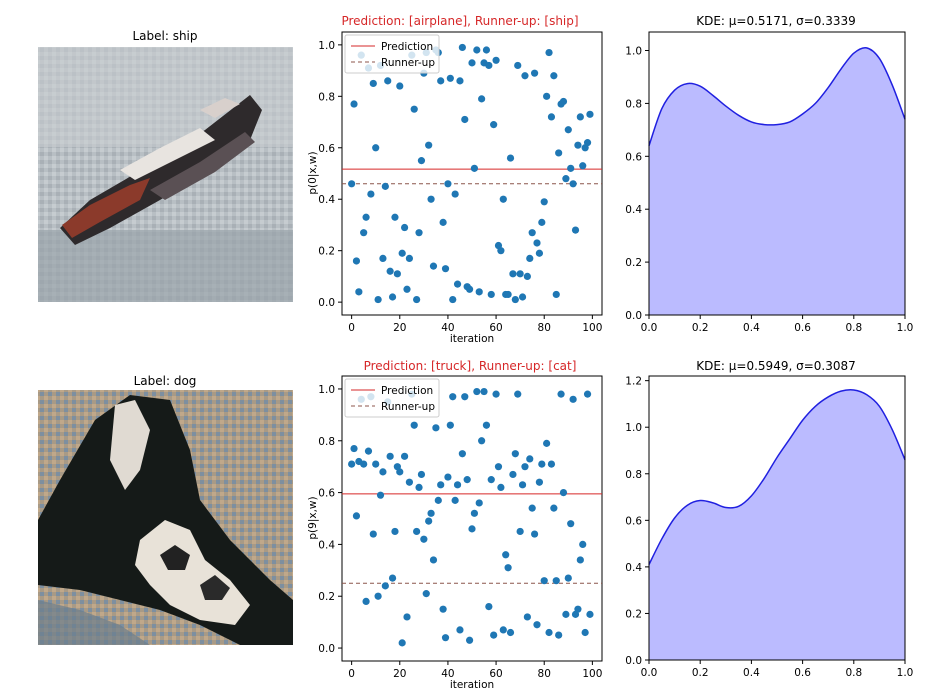 The width and height of the screenshot is (940, 695). Describe the element at coordinates (633, 661) in the screenshot. I see `kde-2-ytick-label-0: 0.0` at that location.